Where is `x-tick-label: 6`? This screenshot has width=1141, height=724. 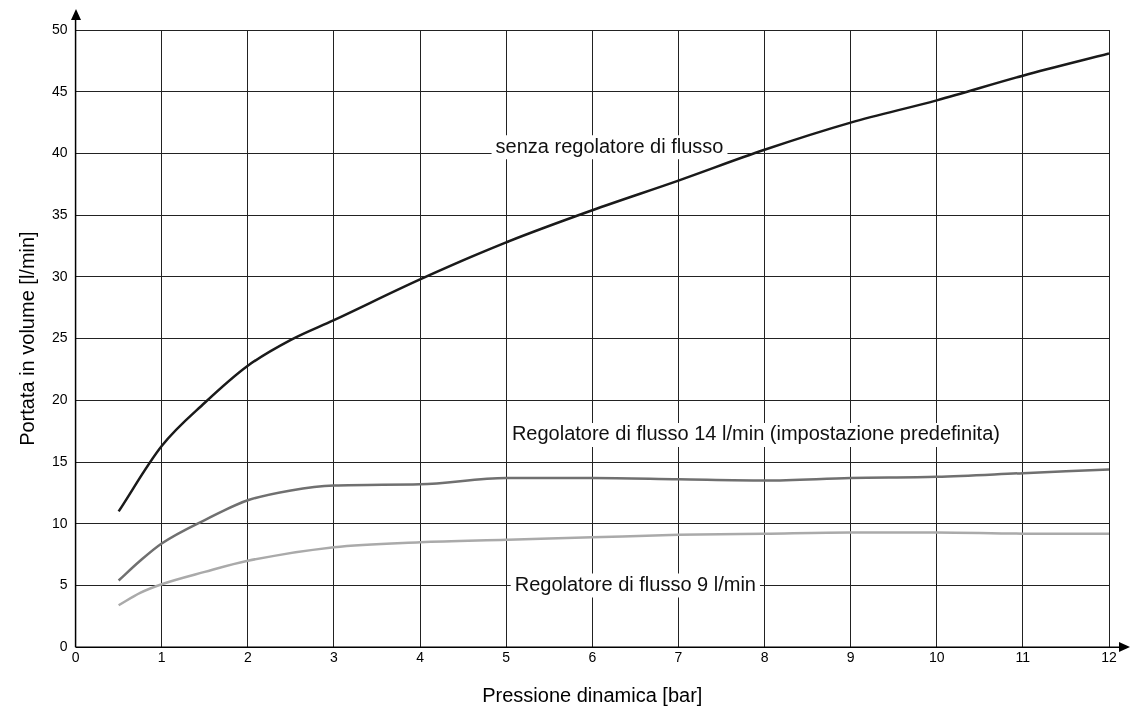 x-tick-label: 6 is located at coordinates (592, 657).